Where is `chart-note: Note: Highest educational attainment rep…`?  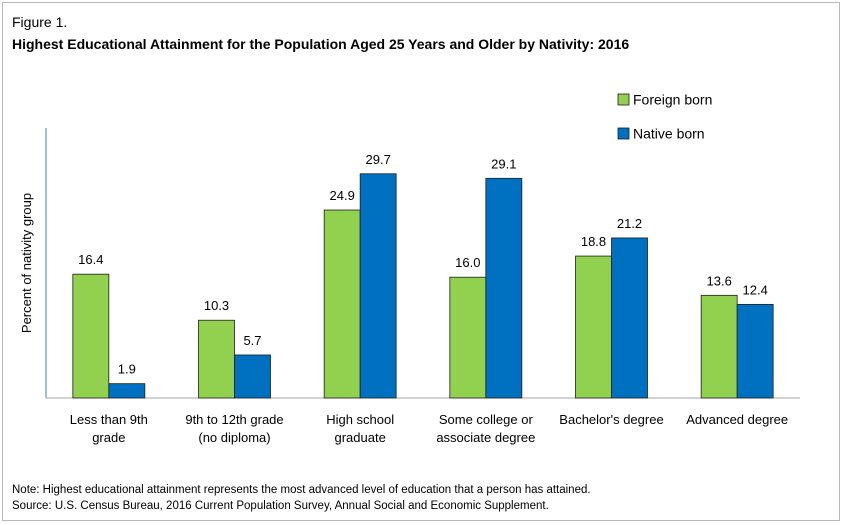
chart-note: Note: Highest educational attainment rep… is located at coordinates (301, 490).